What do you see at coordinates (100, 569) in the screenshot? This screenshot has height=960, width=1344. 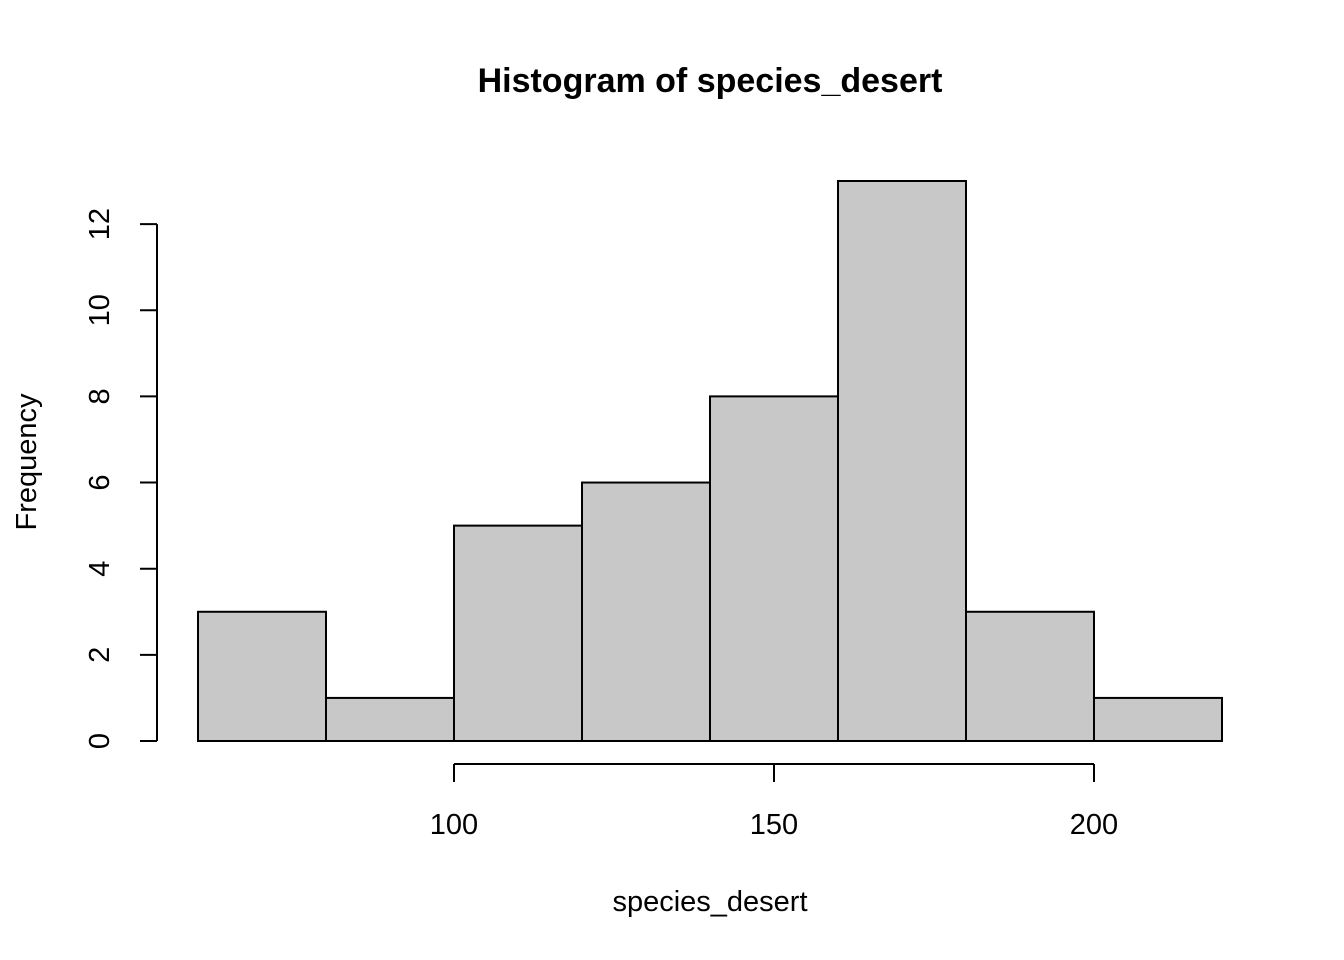 I see `y-tick-label: 4` at bounding box center [100, 569].